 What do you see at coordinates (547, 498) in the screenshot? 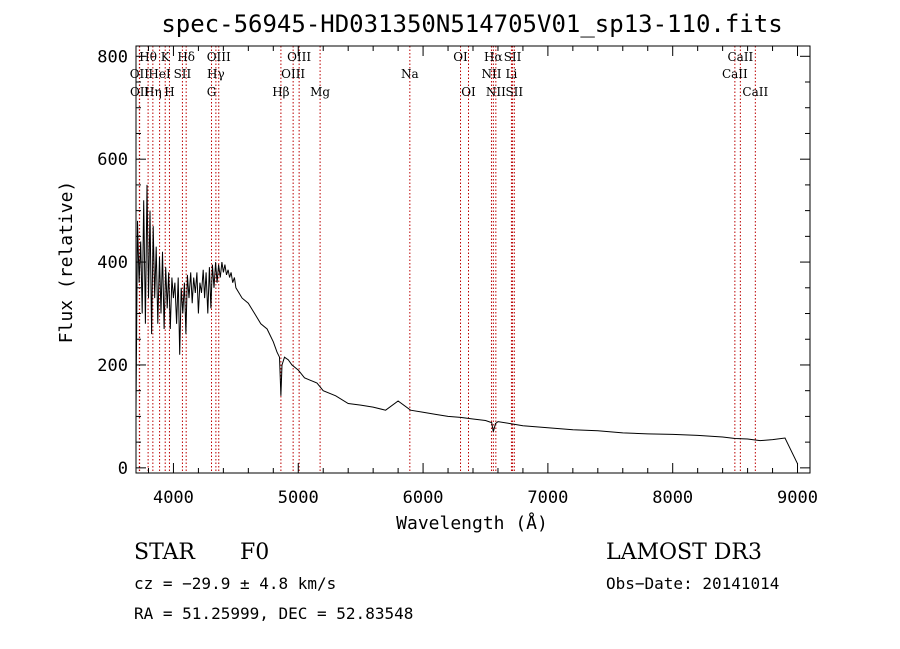
I see `x-tick-label: 7000` at bounding box center [547, 498].